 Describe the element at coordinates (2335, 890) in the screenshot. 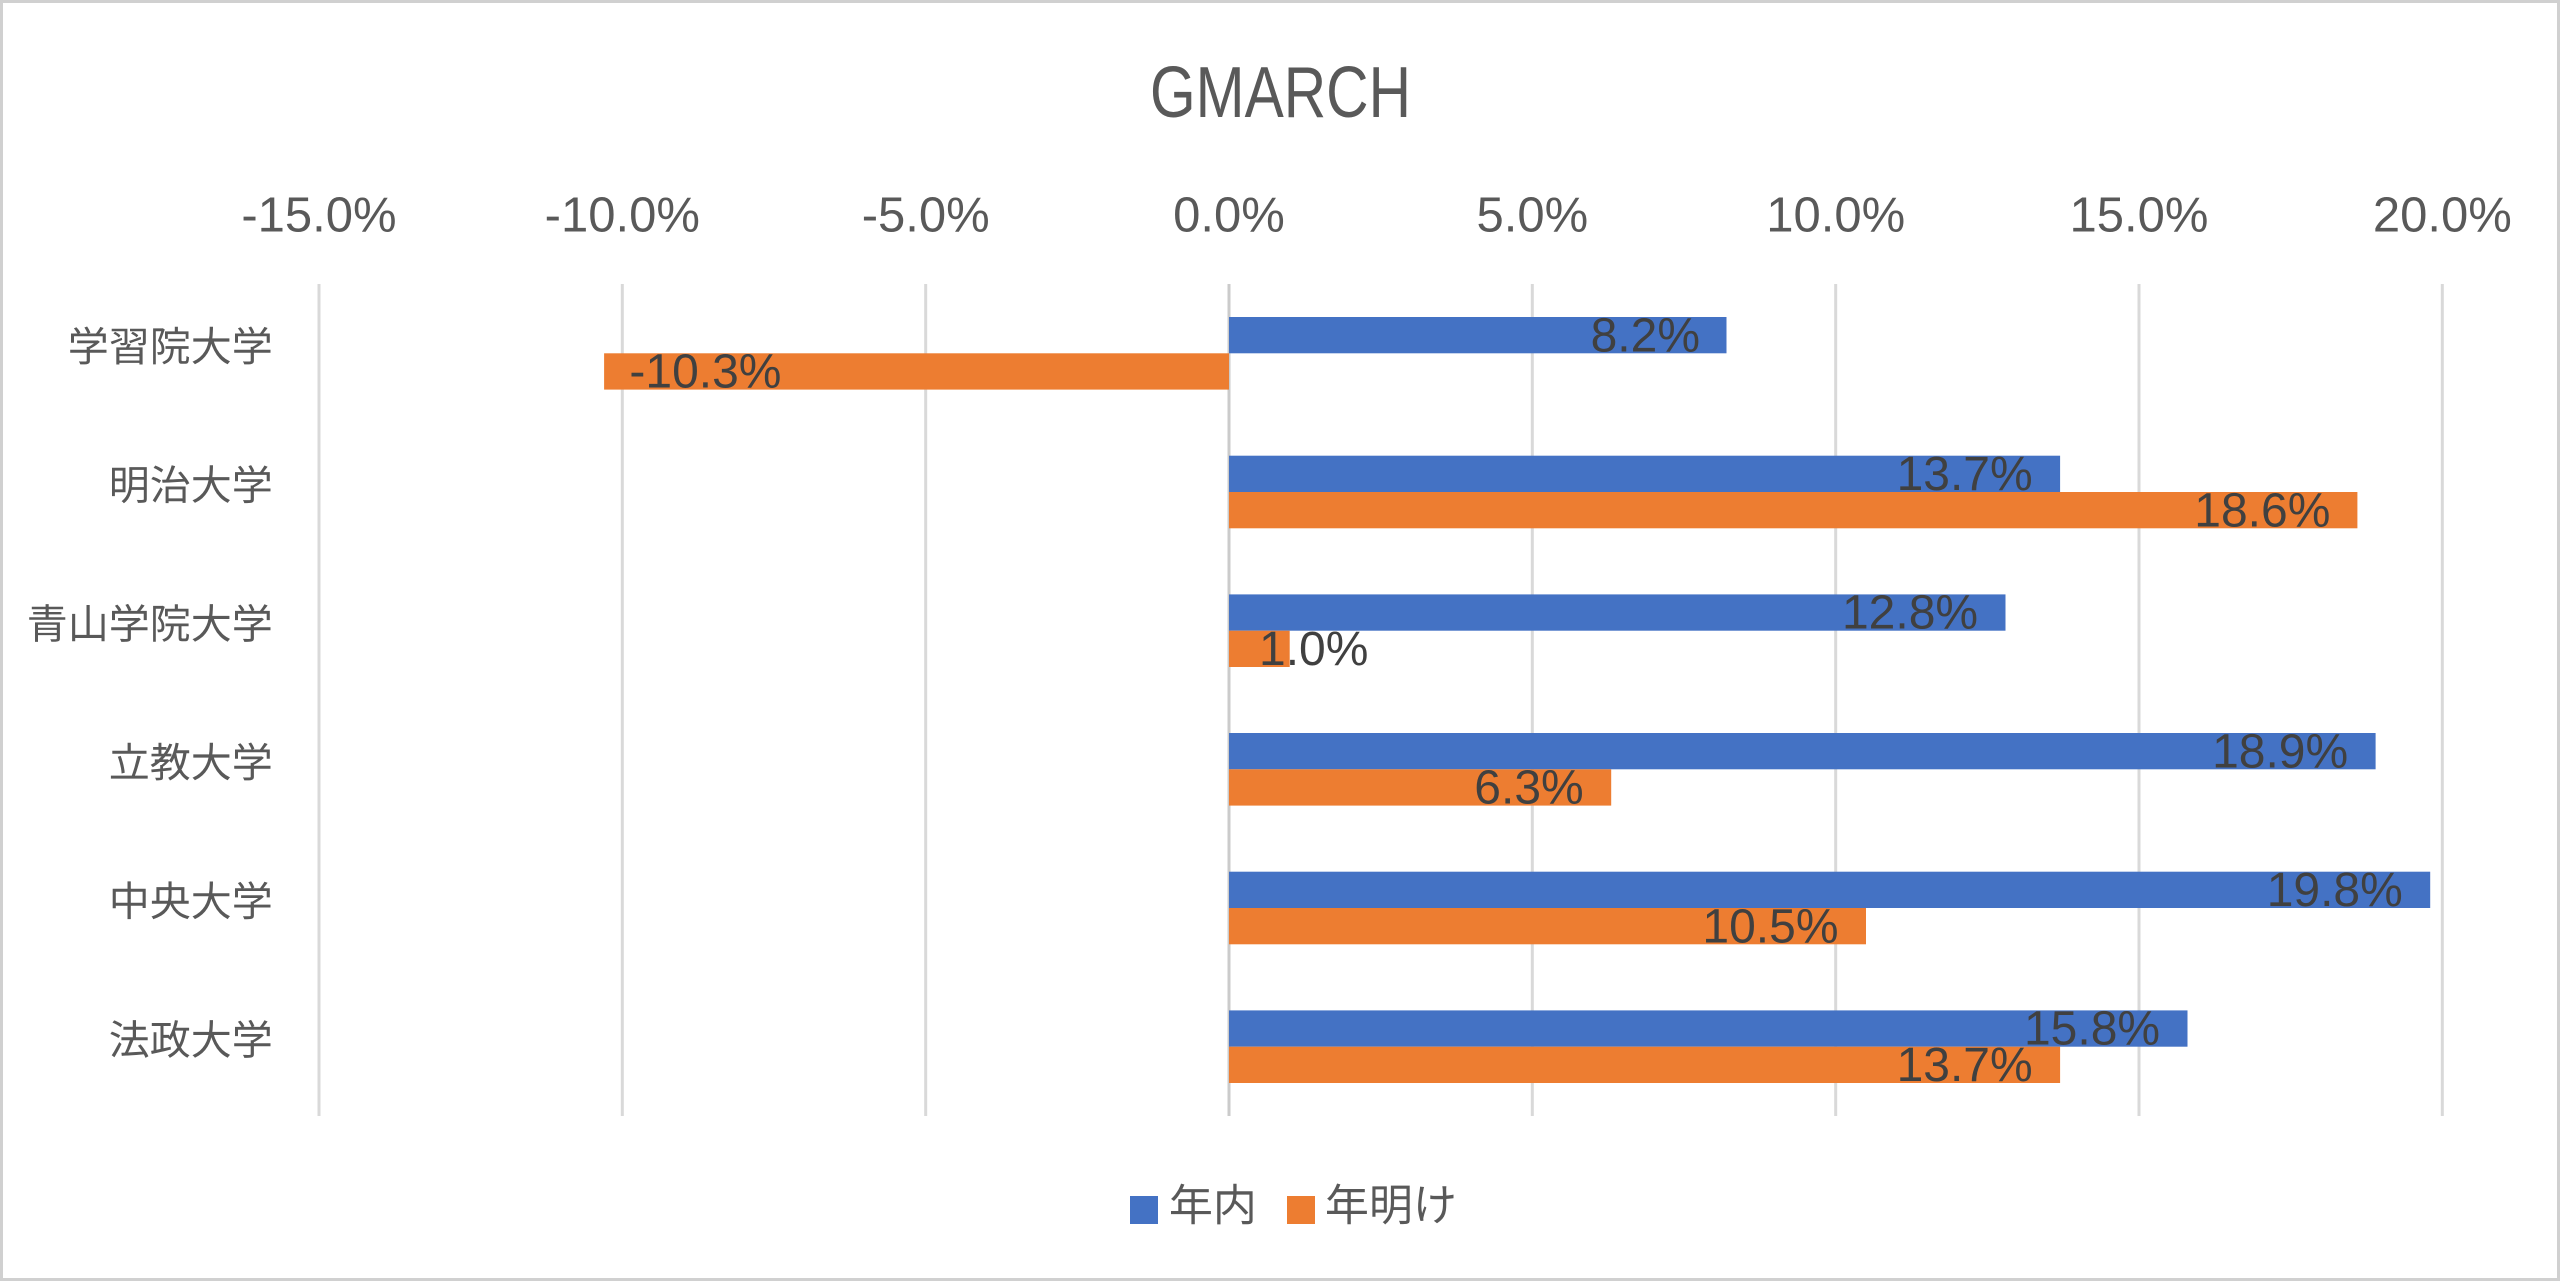

I see `svg-text: 19.8%` at that location.